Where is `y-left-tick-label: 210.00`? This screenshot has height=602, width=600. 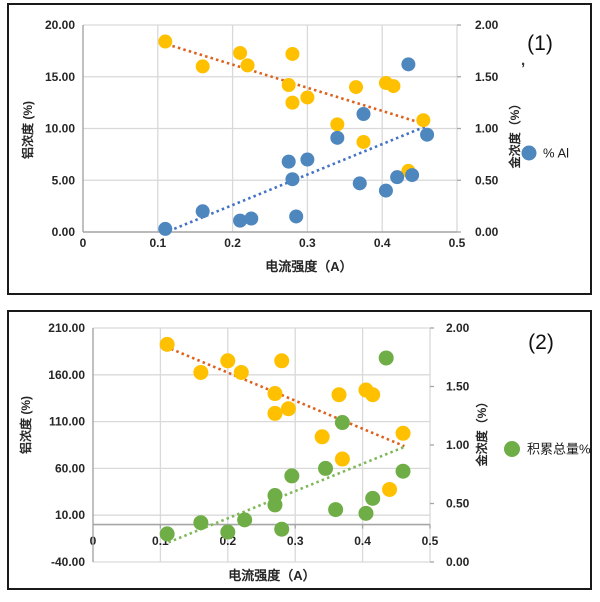 y-left-tick-label: 210.00 is located at coordinates (66, 328).